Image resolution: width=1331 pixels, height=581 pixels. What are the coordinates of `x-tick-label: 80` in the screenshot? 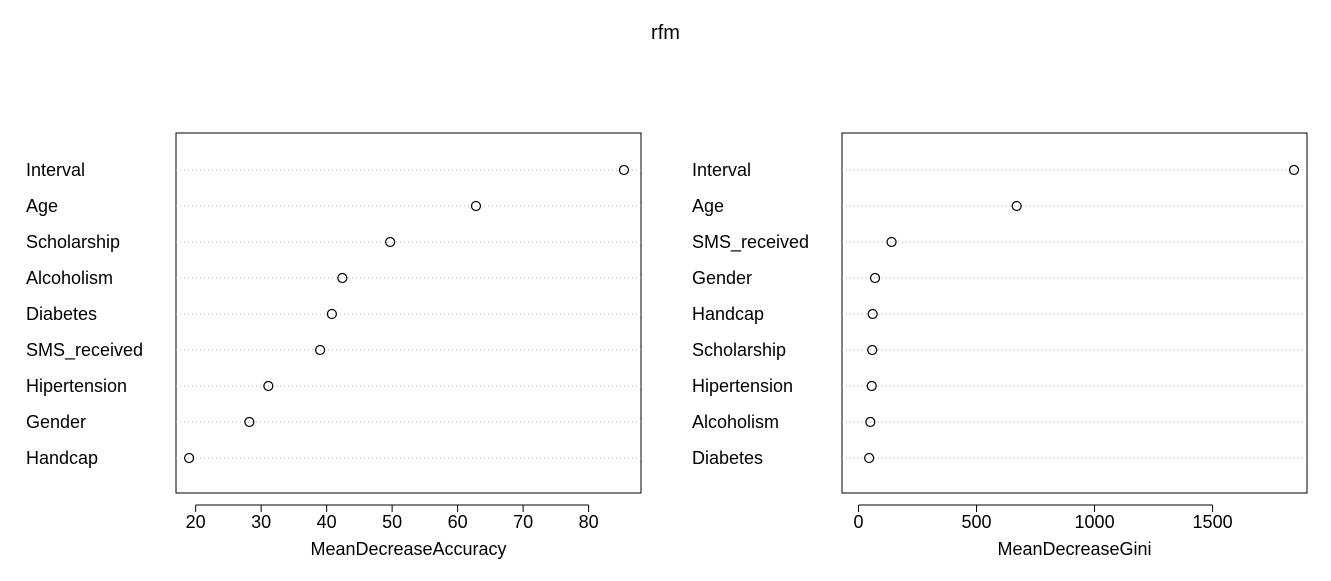 It's located at (589, 522).